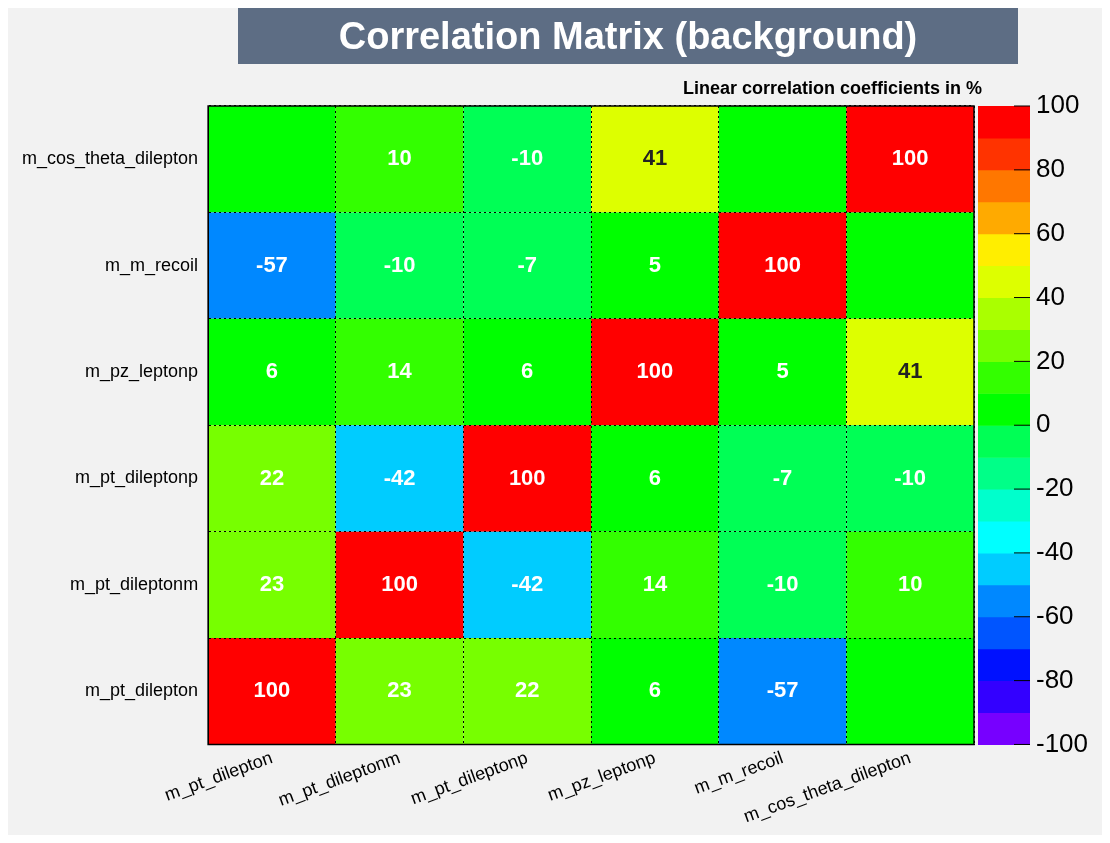 This screenshot has width=1110, height=843. Describe the element at coordinates (1055, 487) in the screenshot. I see `color-bar-label: -20` at that location.